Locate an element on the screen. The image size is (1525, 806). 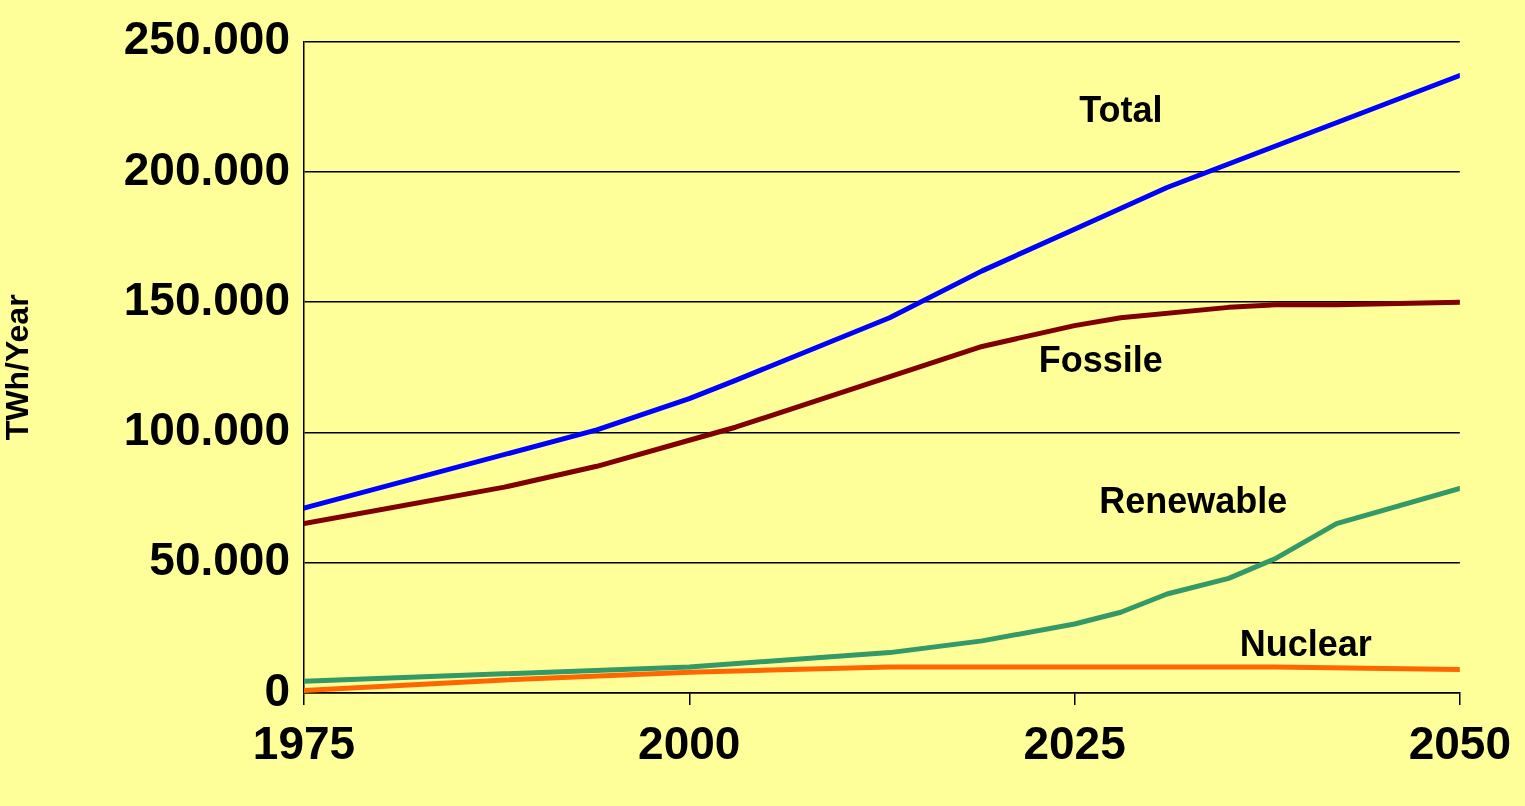
y-tick-label: 200.000 is located at coordinates (206, 168).